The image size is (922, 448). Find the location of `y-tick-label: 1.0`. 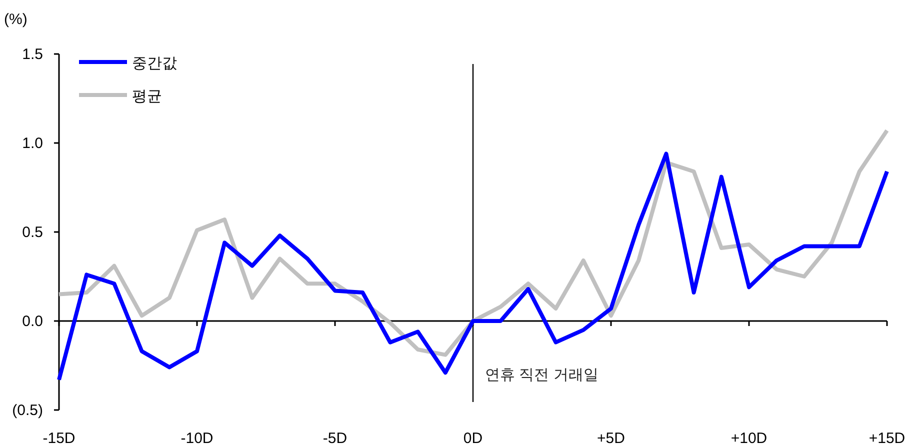

y-tick-label: 1.0 is located at coordinates (32, 143).